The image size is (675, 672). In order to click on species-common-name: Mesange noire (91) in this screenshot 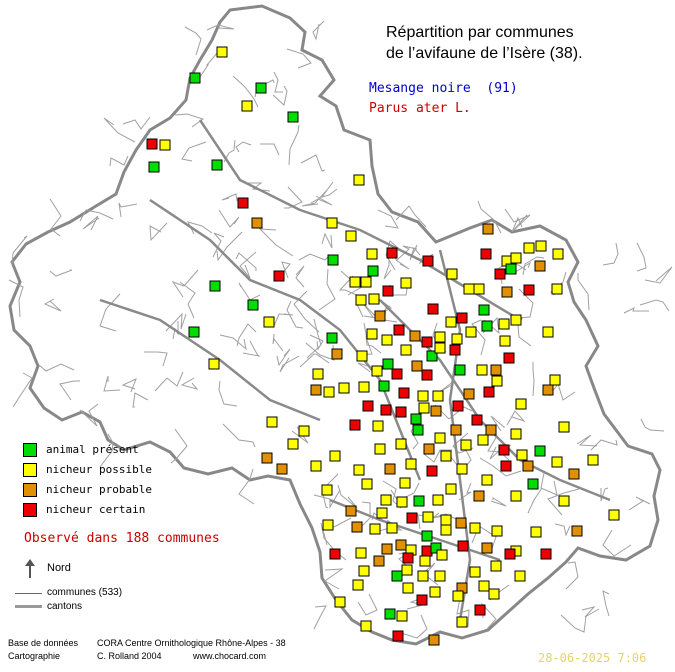, I will do `click(443, 88)`.